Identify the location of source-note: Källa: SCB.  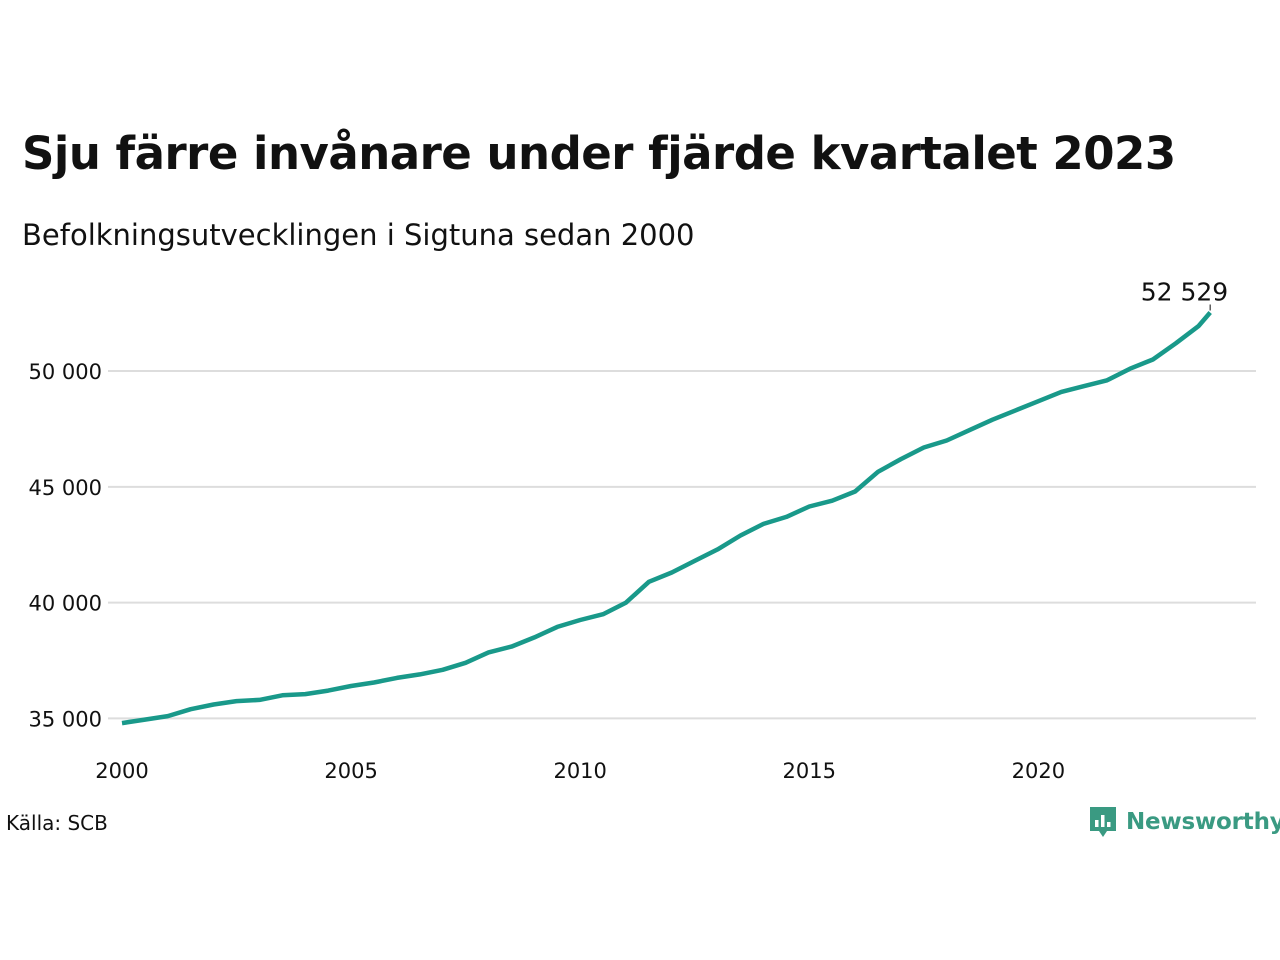
(57, 823).